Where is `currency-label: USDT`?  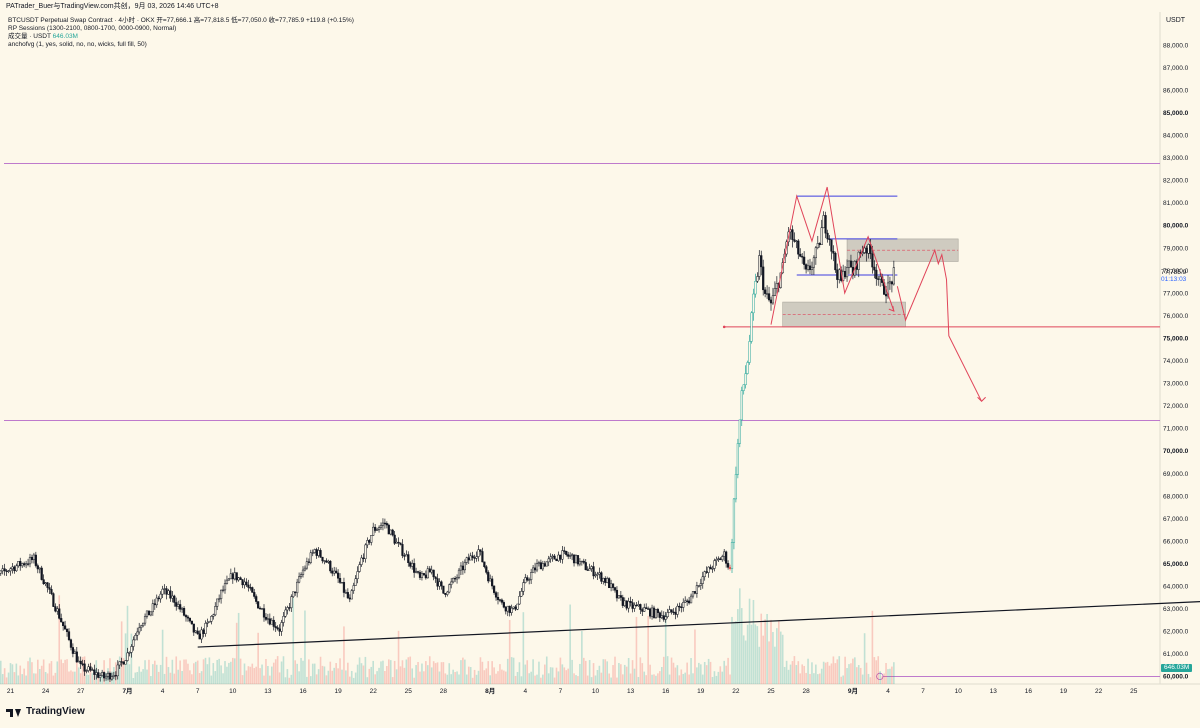 currency-label: USDT is located at coordinates (1176, 20).